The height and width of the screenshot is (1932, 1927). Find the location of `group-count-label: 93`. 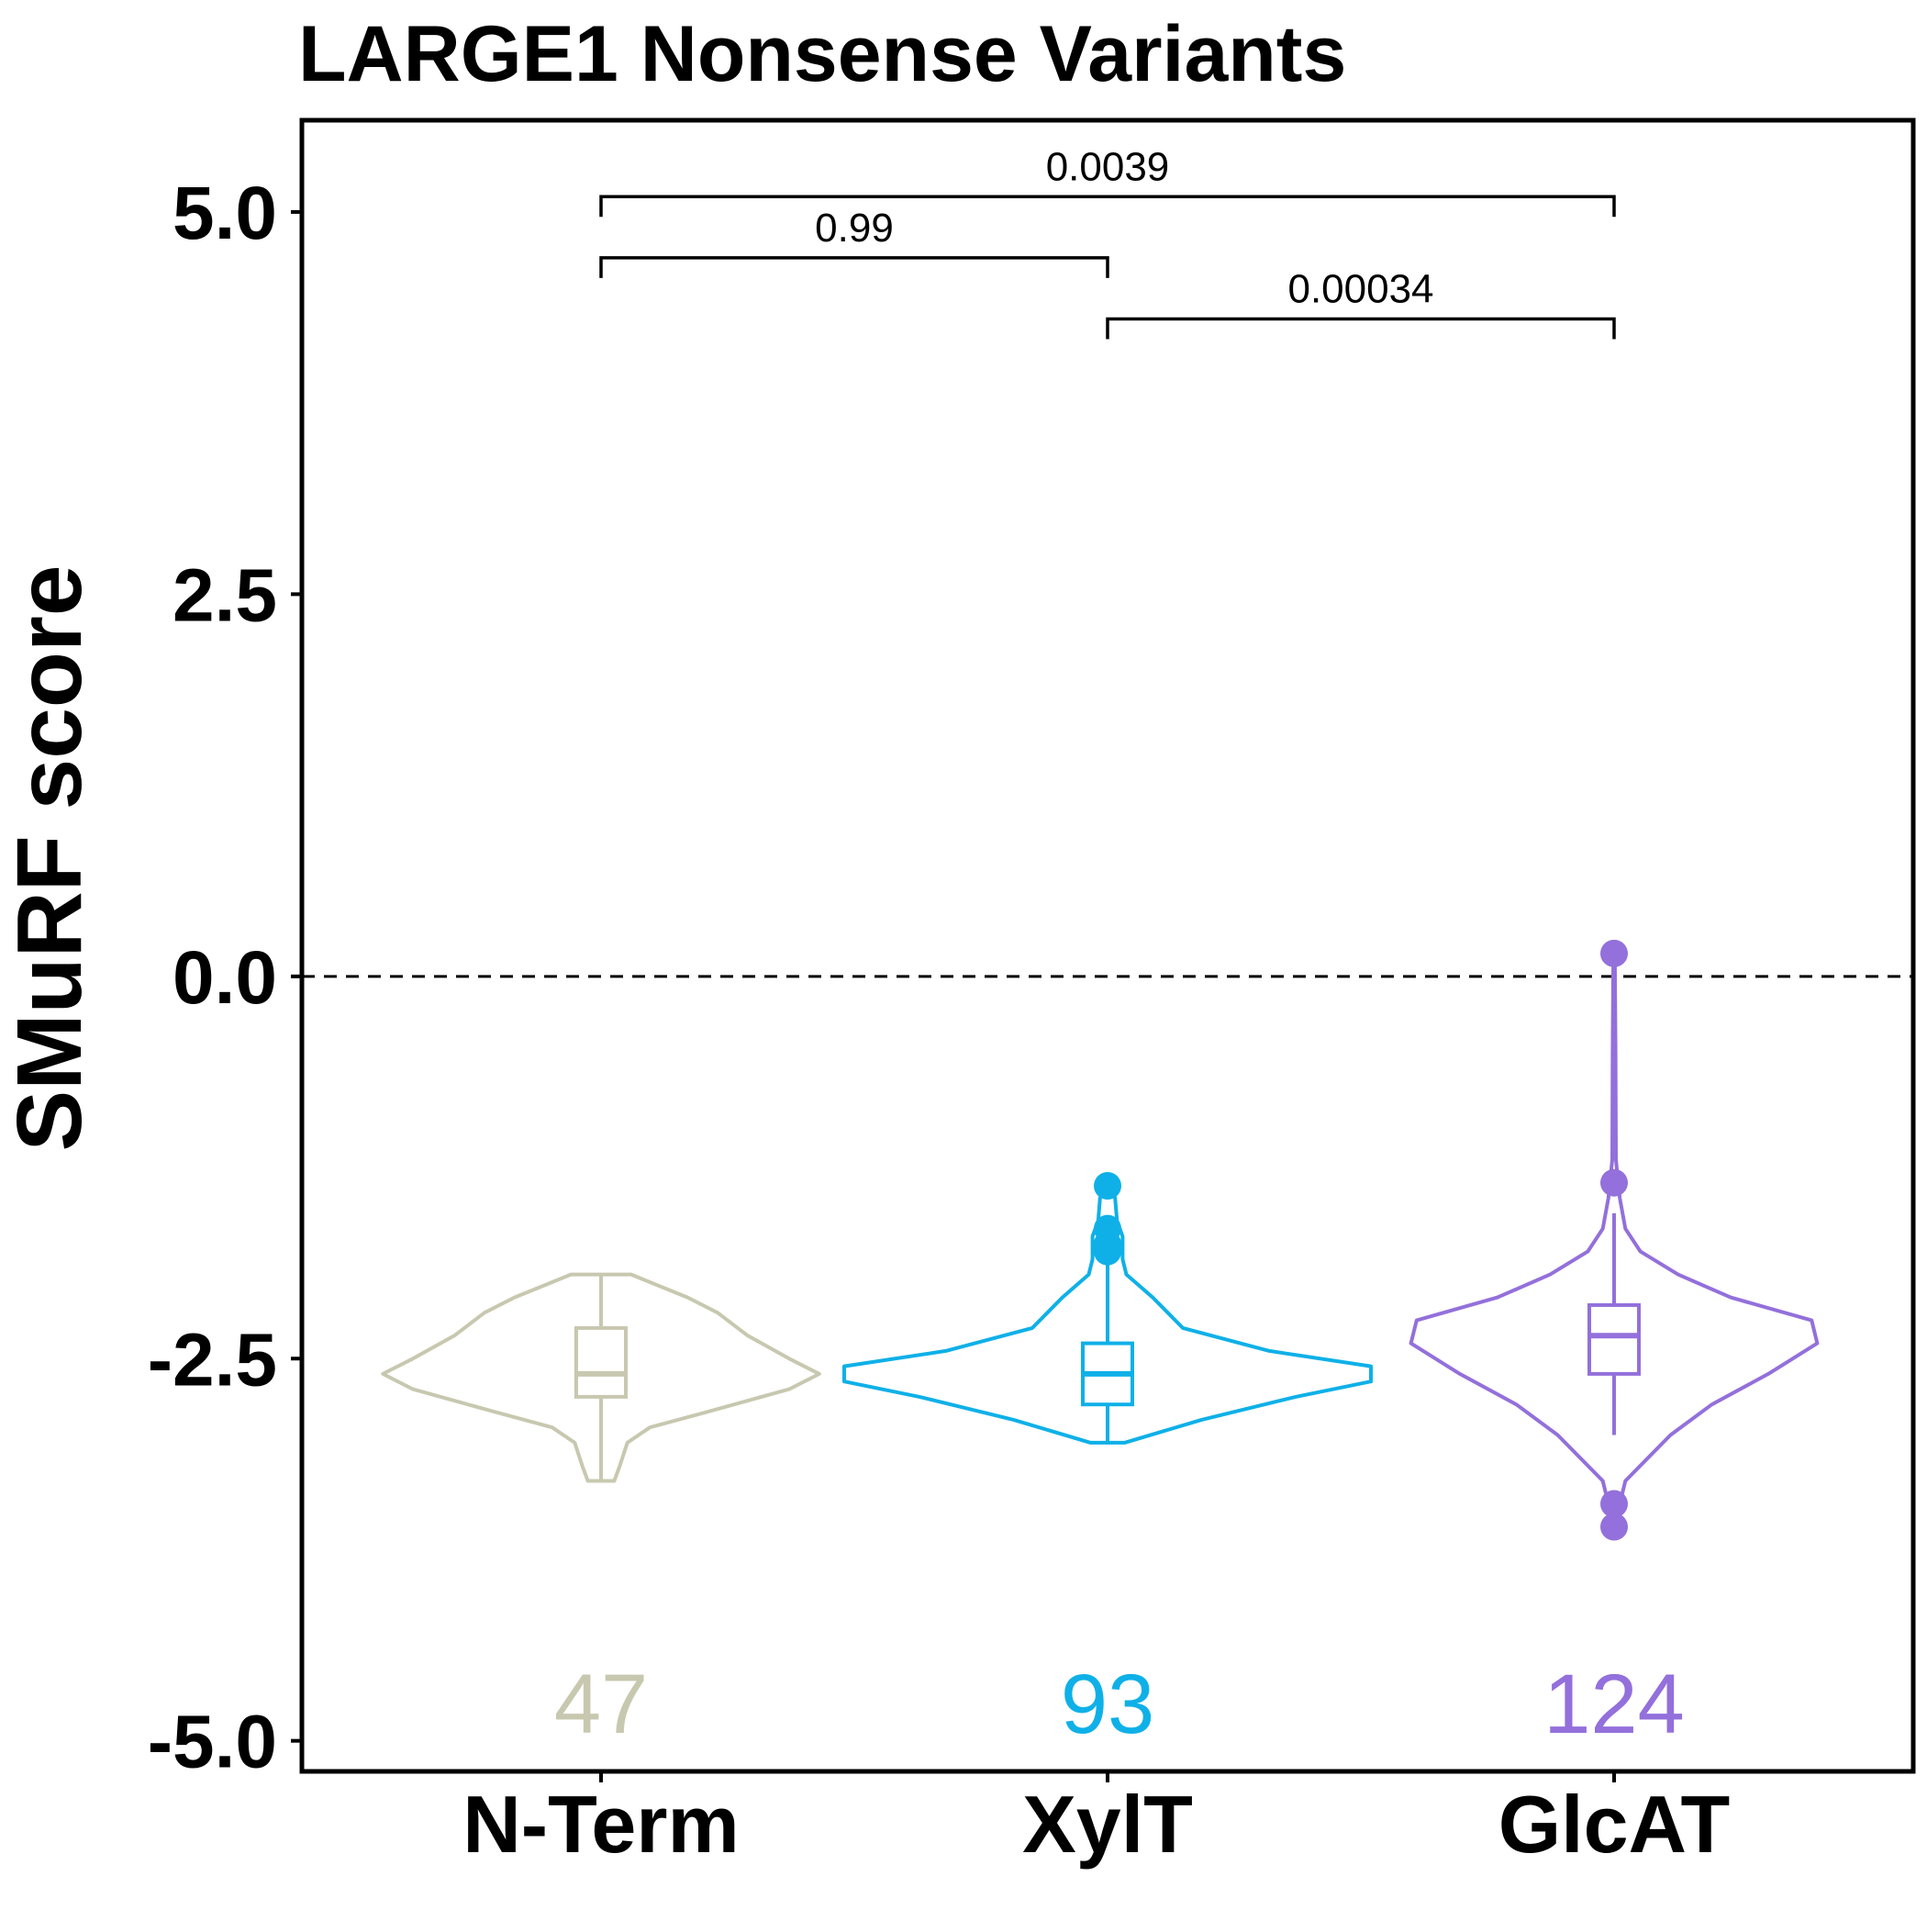

group-count-label: 93 is located at coordinates (1107, 1705).